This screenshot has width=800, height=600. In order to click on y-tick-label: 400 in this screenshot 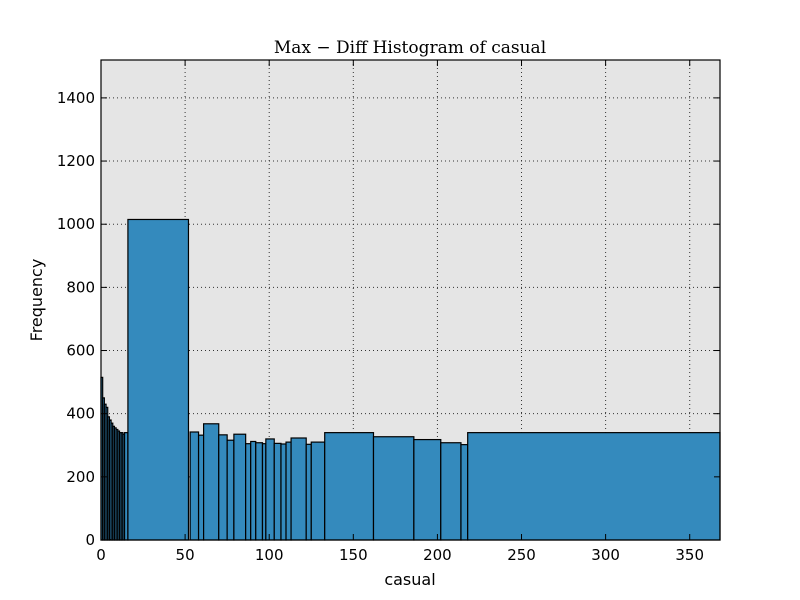, I will do `click(80, 414)`.